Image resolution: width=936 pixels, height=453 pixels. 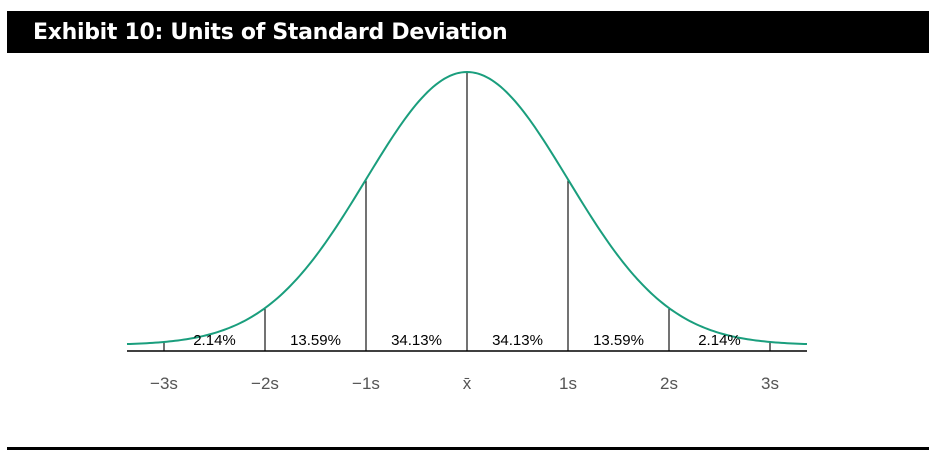 I want to click on chart-title: Exhibit 10: Units of Standard Deviation, so click(x=270, y=32).